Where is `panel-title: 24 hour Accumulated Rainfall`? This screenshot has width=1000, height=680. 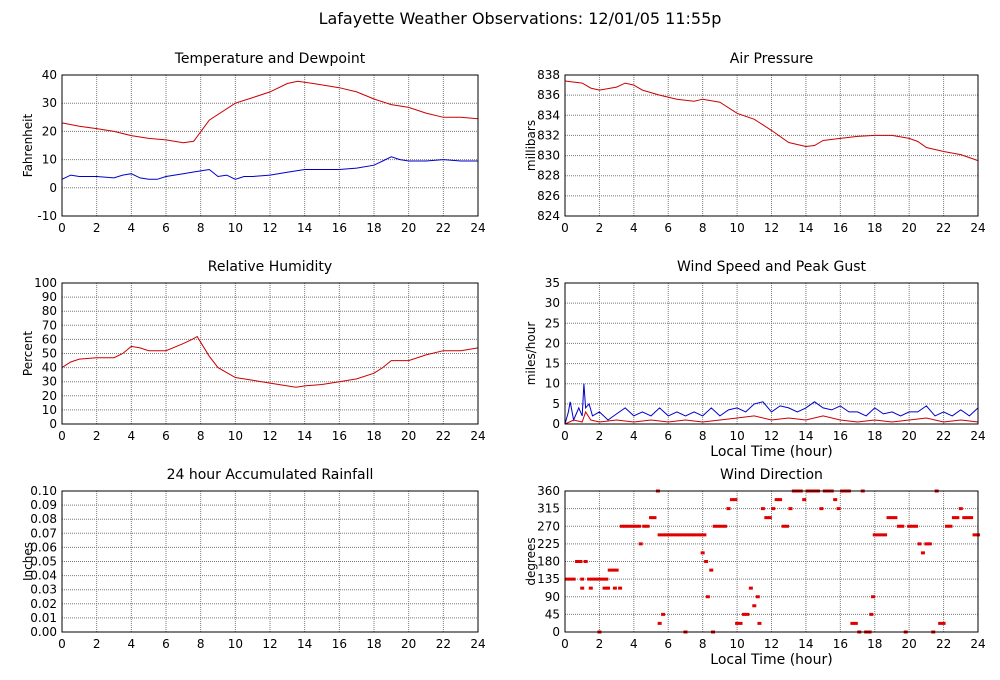
panel-title: 24 hour Accumulated Rainfall is located at coordinates (270, 475).